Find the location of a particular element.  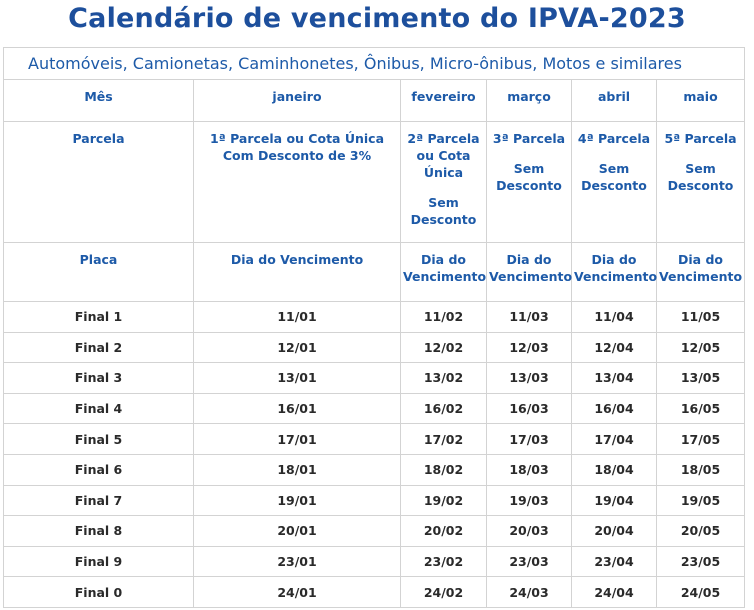

plate-row: Final 6 18/01 18/02 18/03 18/04 18/05 is located at coordinates (374, 469).